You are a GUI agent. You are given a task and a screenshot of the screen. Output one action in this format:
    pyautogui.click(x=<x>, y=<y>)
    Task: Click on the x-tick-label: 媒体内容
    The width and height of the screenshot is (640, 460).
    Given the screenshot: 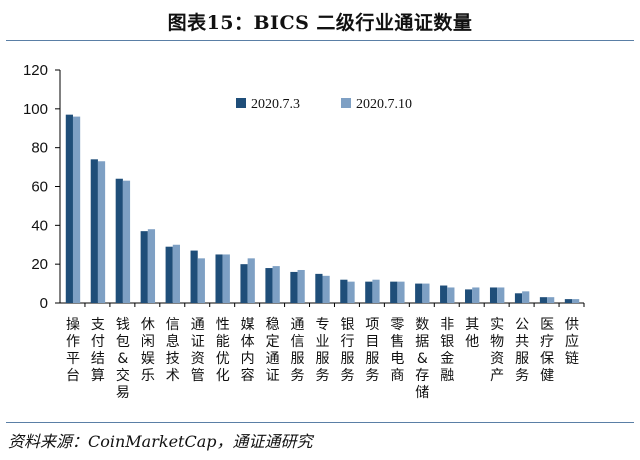 What is the action you would take?
    pyautogui.click(x=248, y=350)
    